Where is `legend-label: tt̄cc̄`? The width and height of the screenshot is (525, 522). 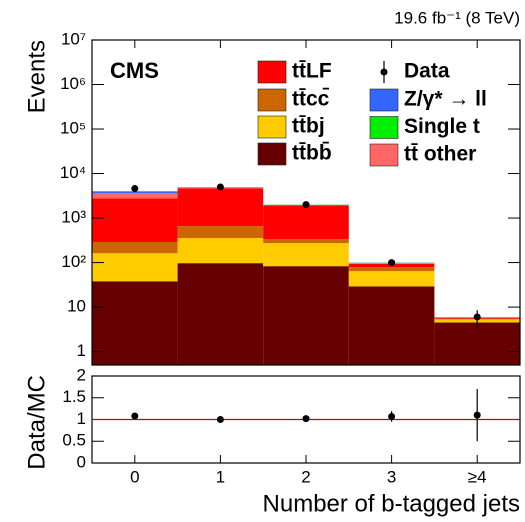 legend-label: tt̄cc̄ is located at coordinates (311, 99).